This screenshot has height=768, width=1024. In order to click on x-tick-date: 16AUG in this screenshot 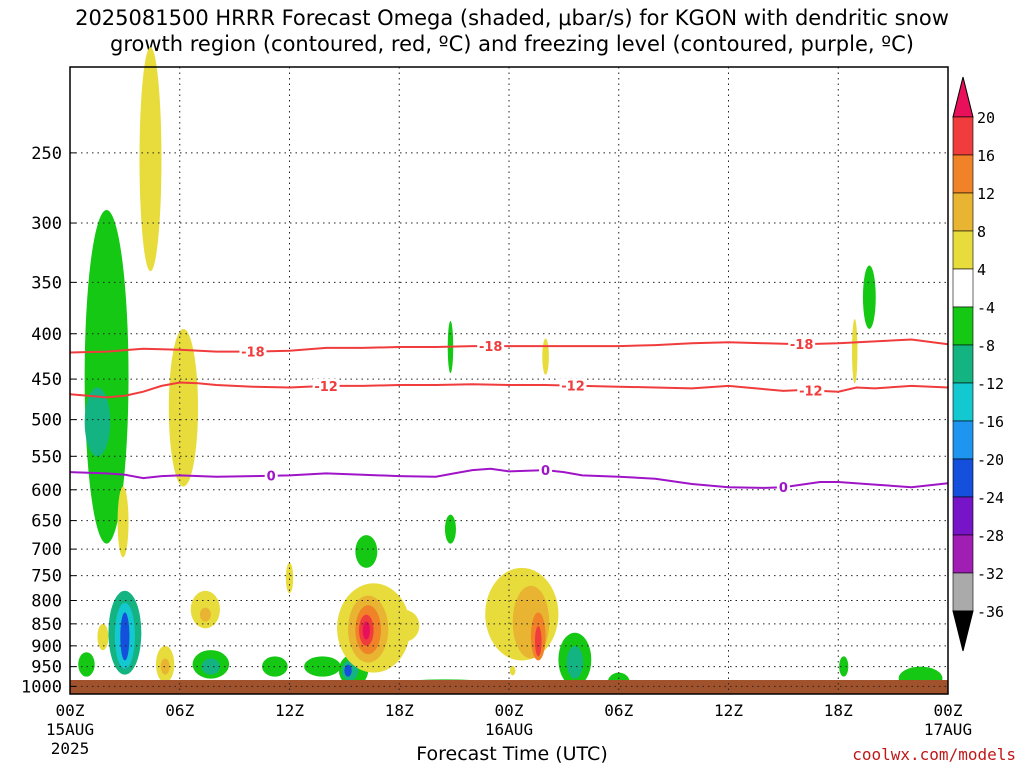, I will do `click(509, 729)`.